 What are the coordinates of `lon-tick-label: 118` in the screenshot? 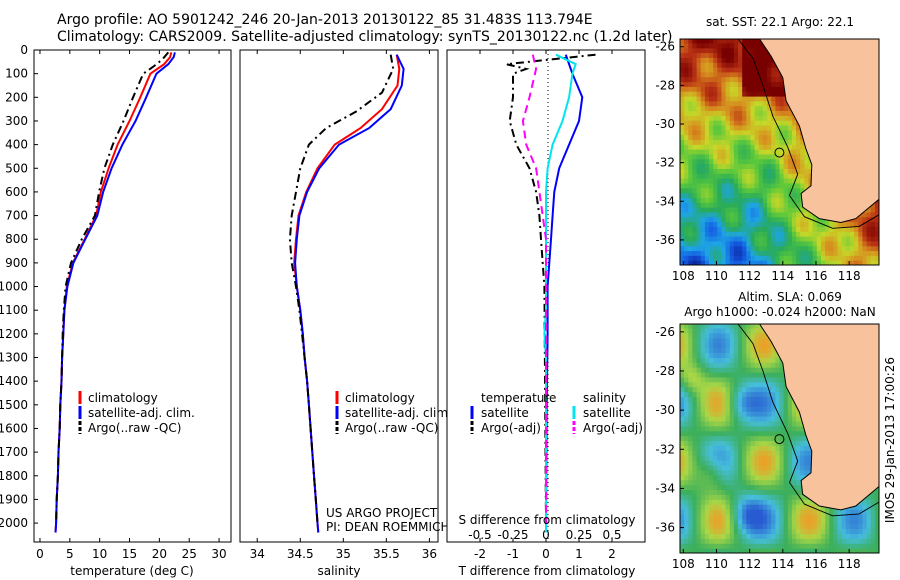 It's located at (849, 564).